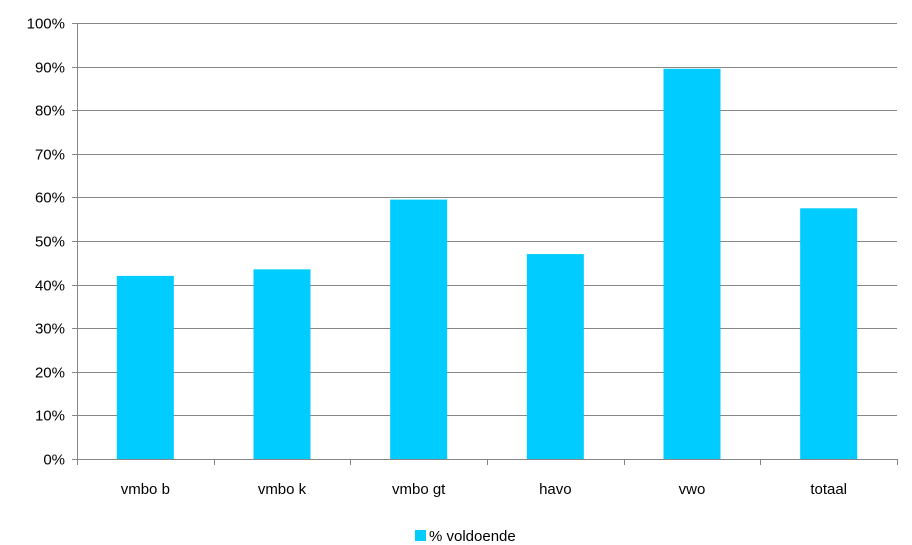 The image size is (912, 545). I want to click on y-tick-label: 40%, so click(50, 286).